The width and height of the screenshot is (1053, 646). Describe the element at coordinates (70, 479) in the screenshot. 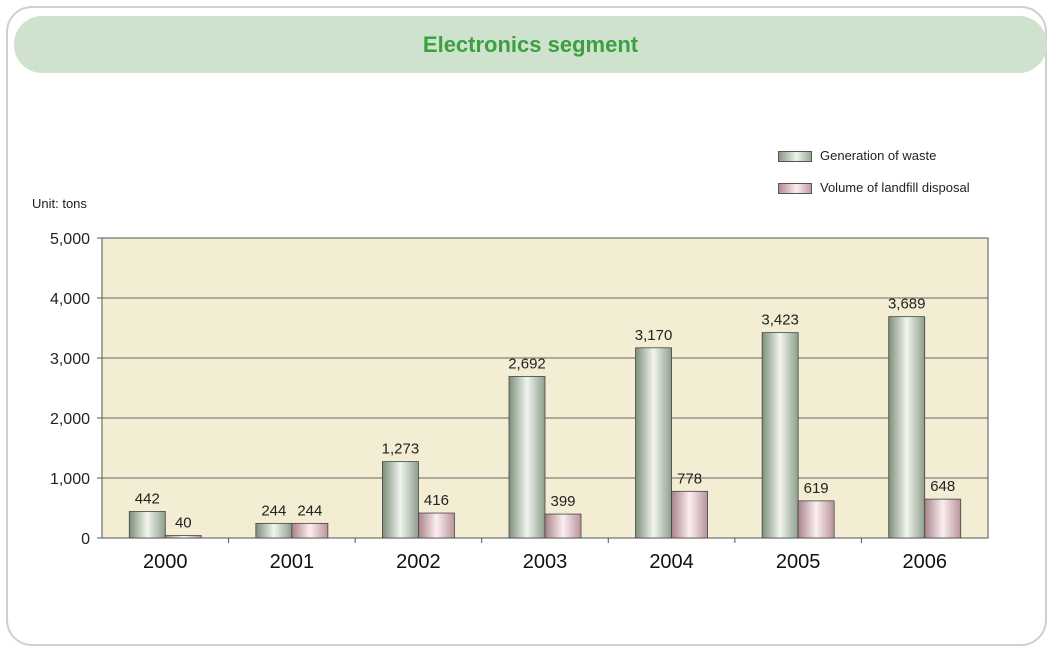

I see `y-tick-label: 1,000` at that location.